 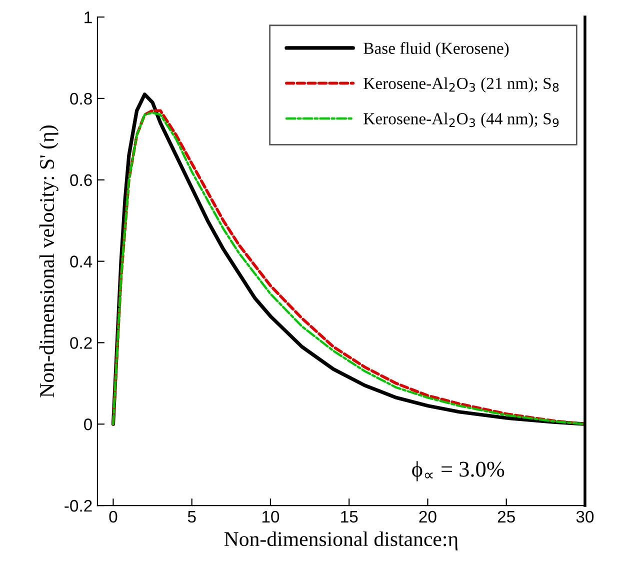 I want to click on y-axis-title: Non-dimensional velocity: S' (η), so click(x=48, y=262).